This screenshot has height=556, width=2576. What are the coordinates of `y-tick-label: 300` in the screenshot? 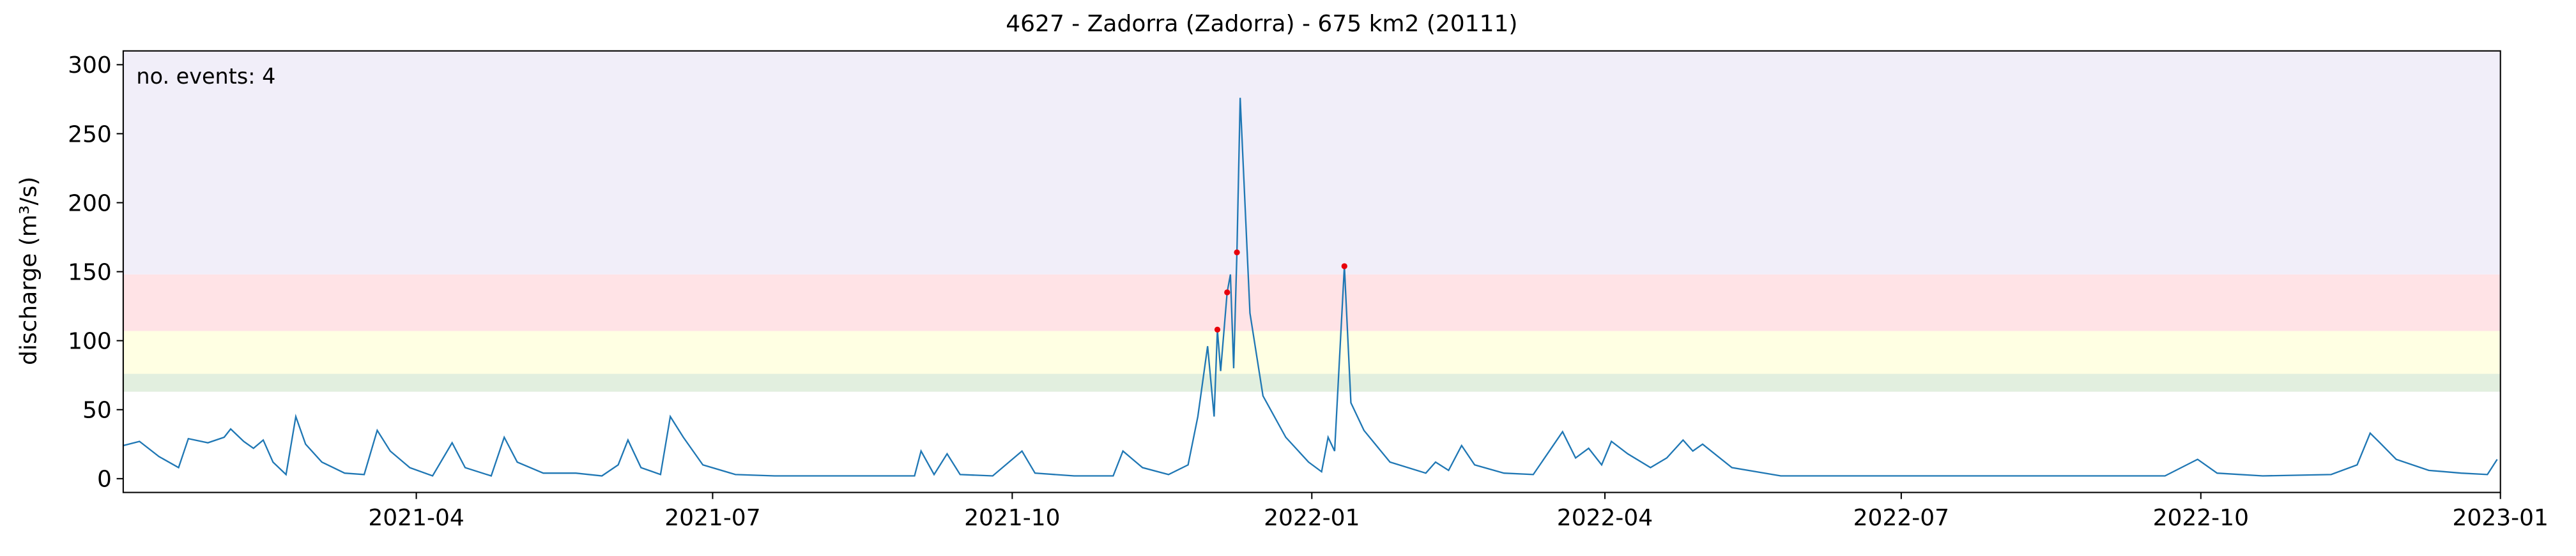 It's located at (90, 66).